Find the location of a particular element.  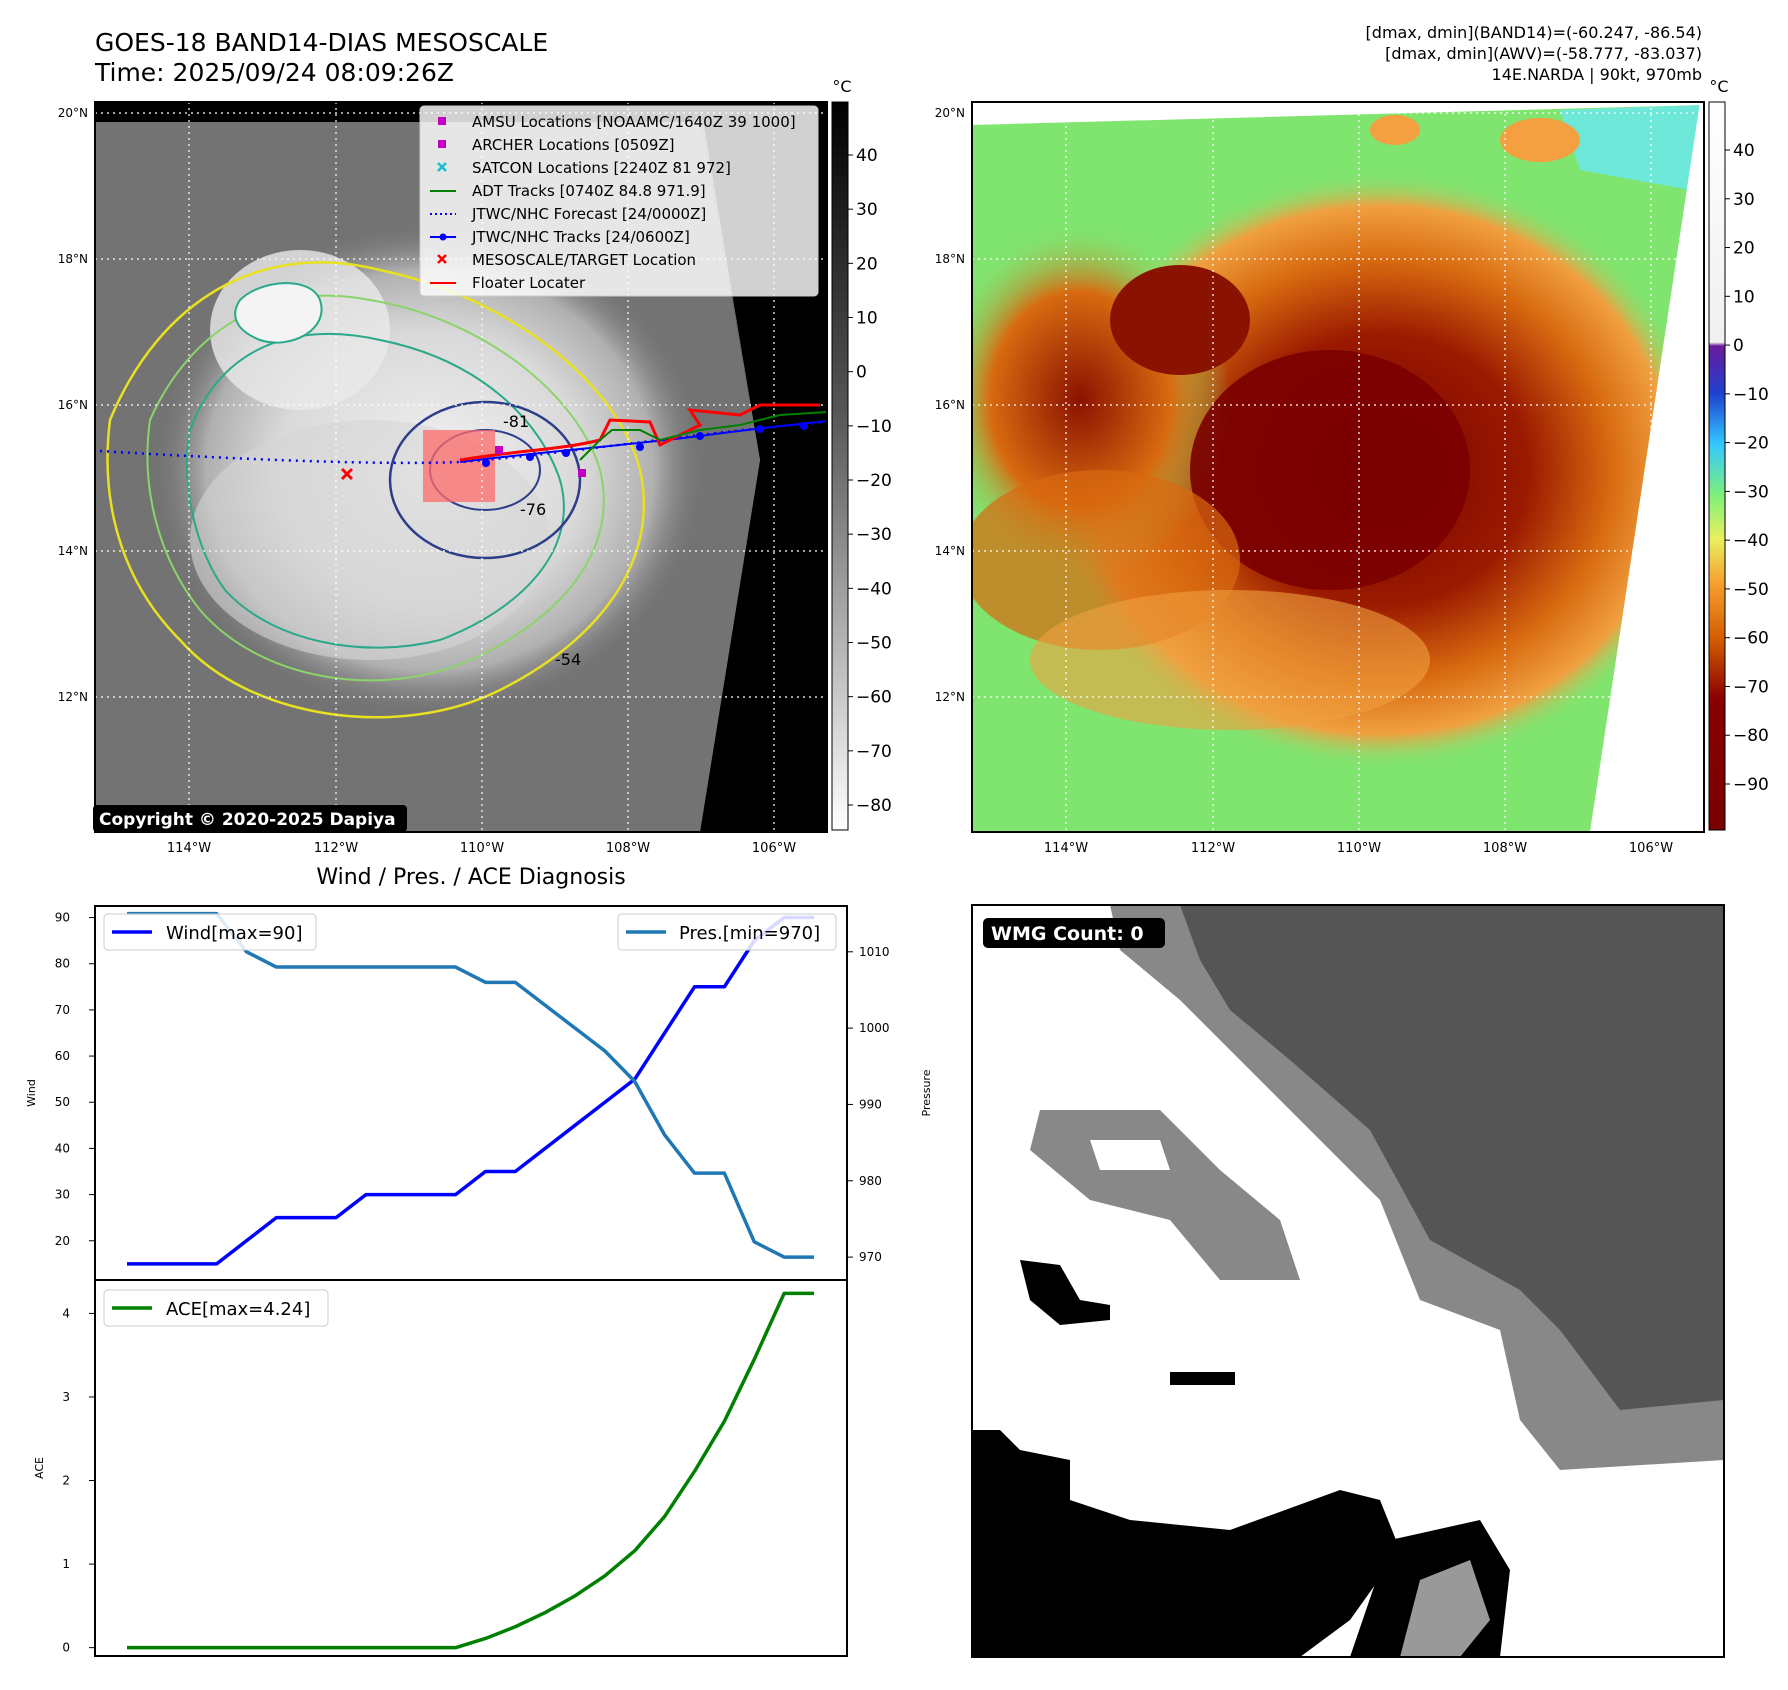

wind-tick-label: 50 is located at coordinates (62, 1102).